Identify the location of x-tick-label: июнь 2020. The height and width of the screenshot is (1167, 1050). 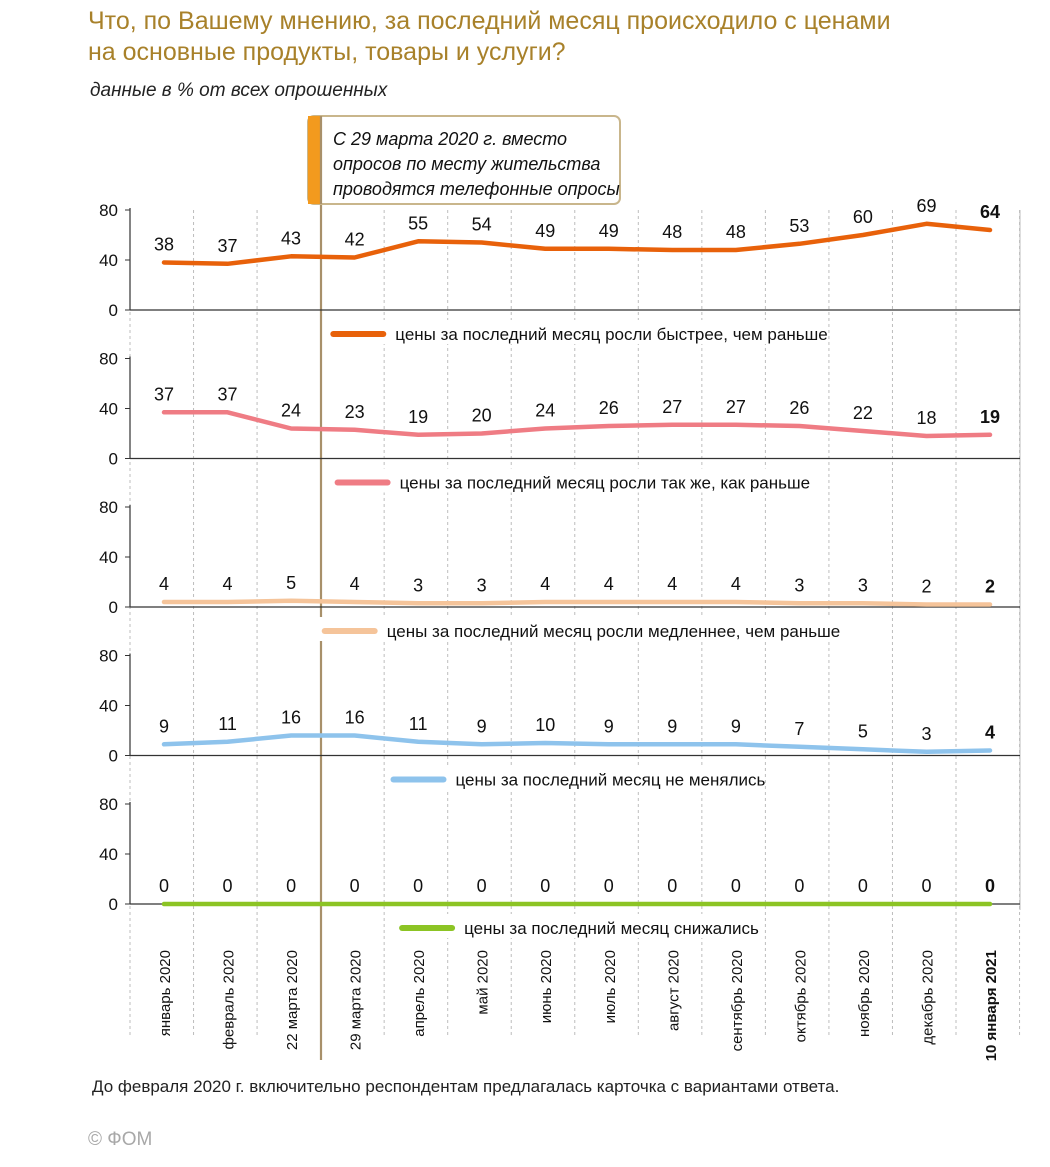
(546, 986).